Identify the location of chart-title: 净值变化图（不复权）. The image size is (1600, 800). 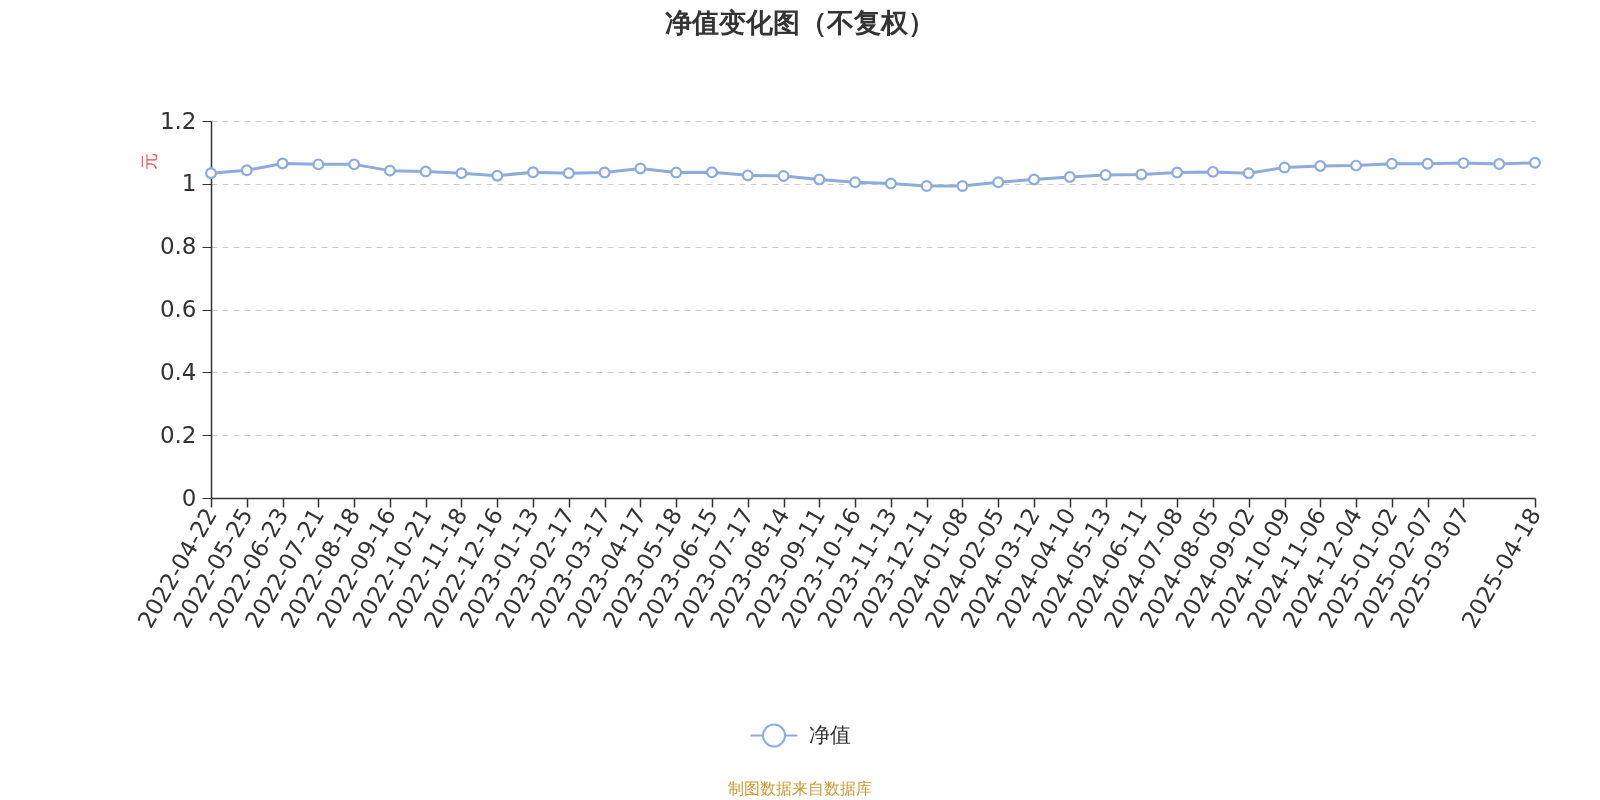
(800, 22).